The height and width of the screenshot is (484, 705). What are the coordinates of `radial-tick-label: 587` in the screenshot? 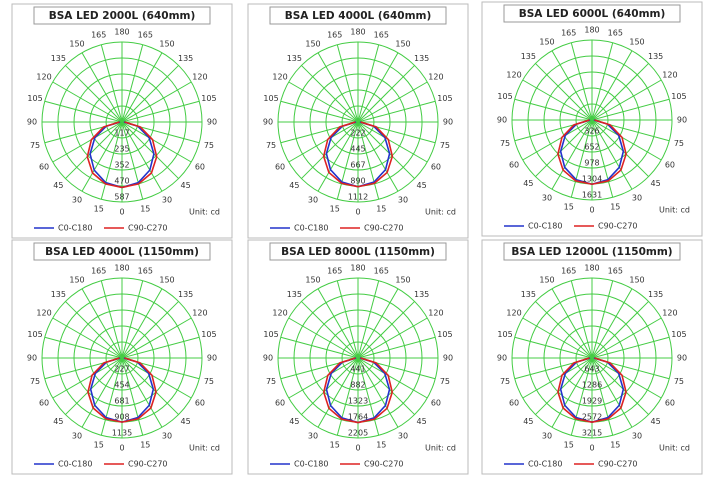 It's located at (121, 197).